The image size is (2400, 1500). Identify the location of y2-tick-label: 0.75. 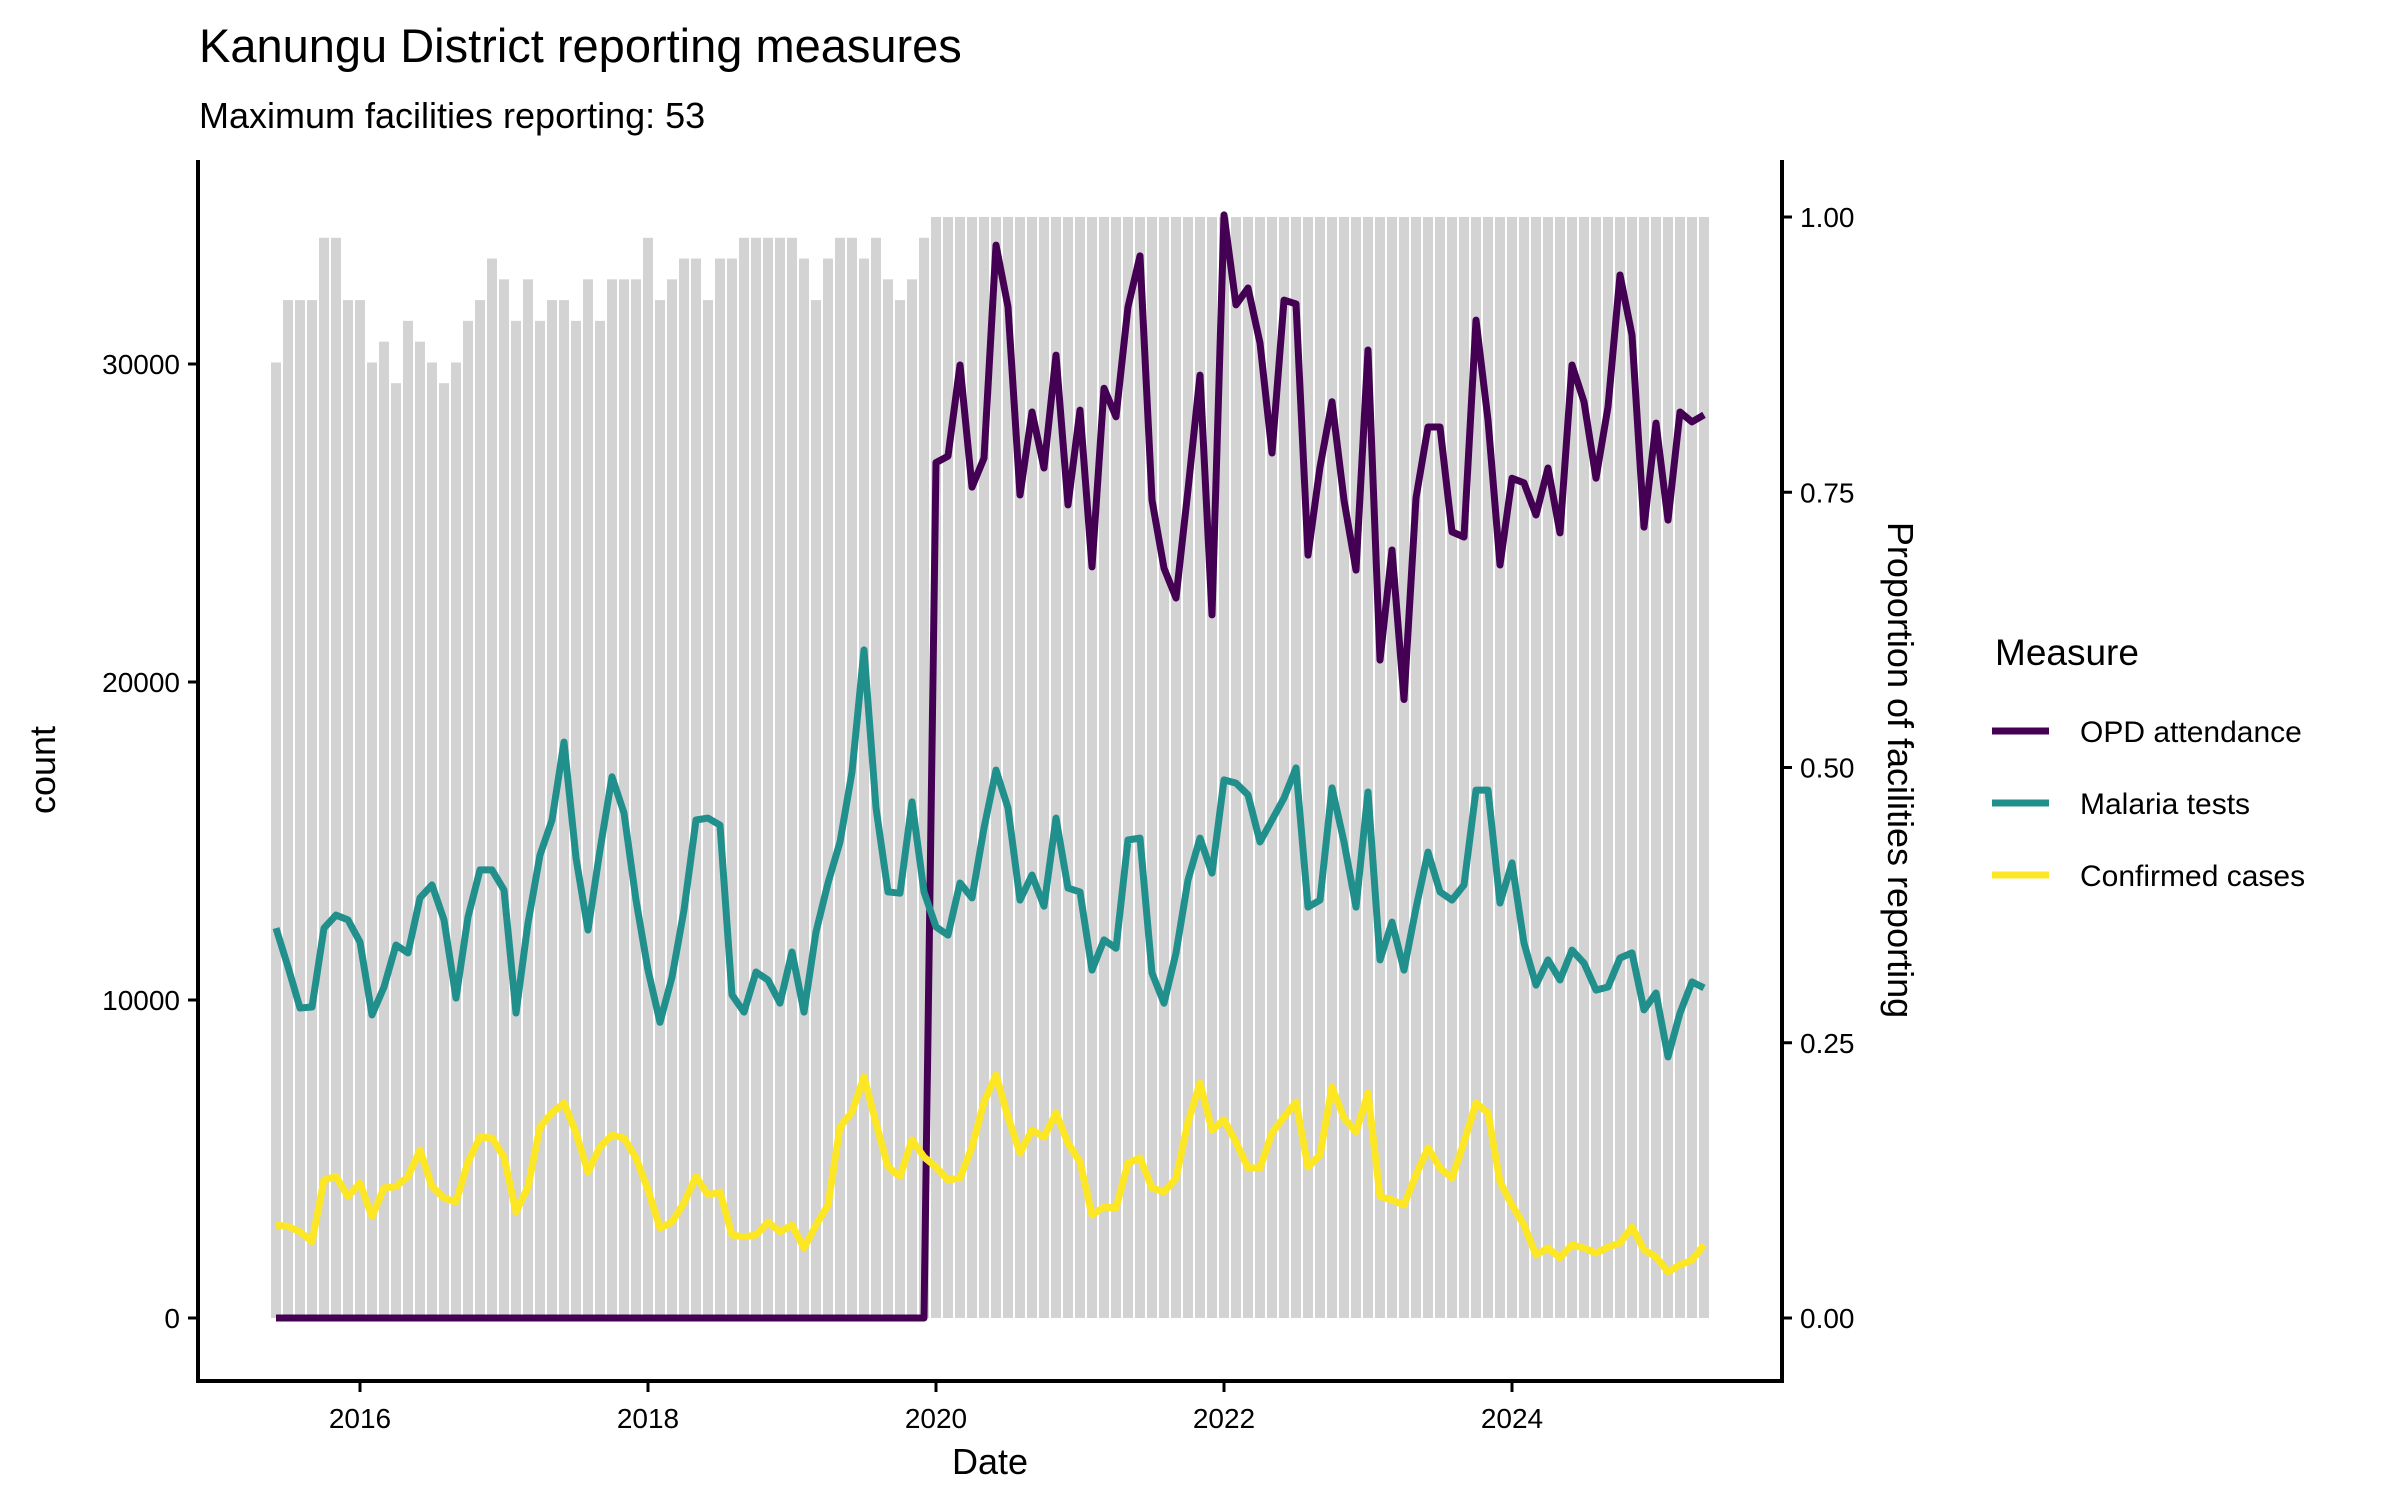
(1827, 492).